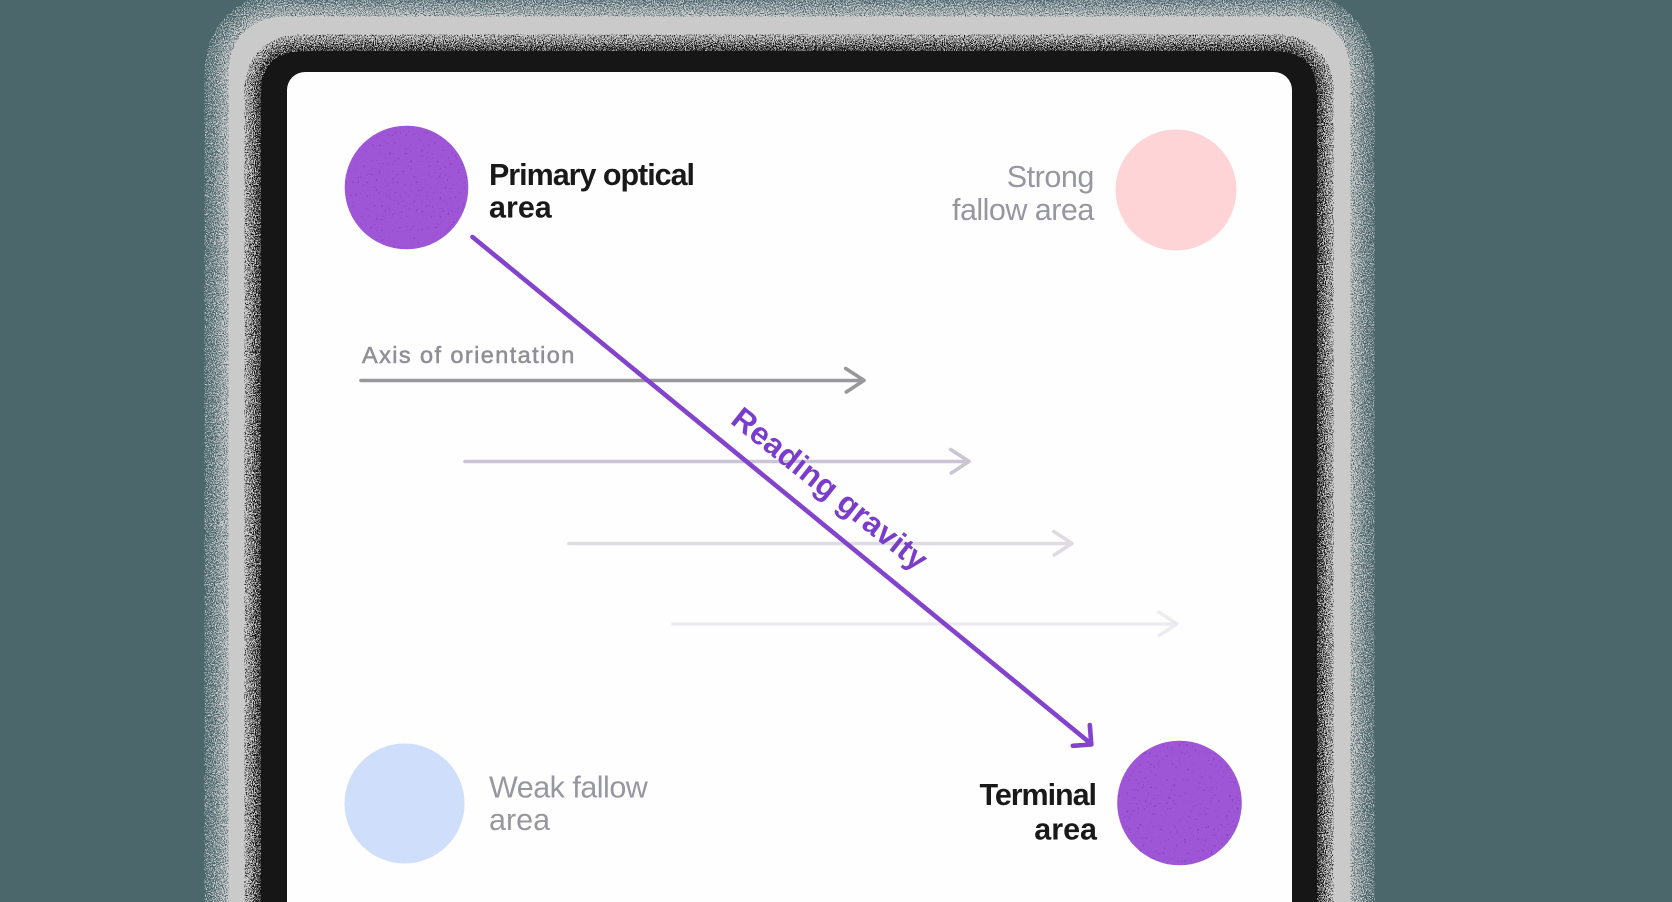 The height and width of the screenshot is (902, 1672). Describe the element at coordinates (1039, 795) in the screenshot. I see `svg-text: Terminal` at that location.